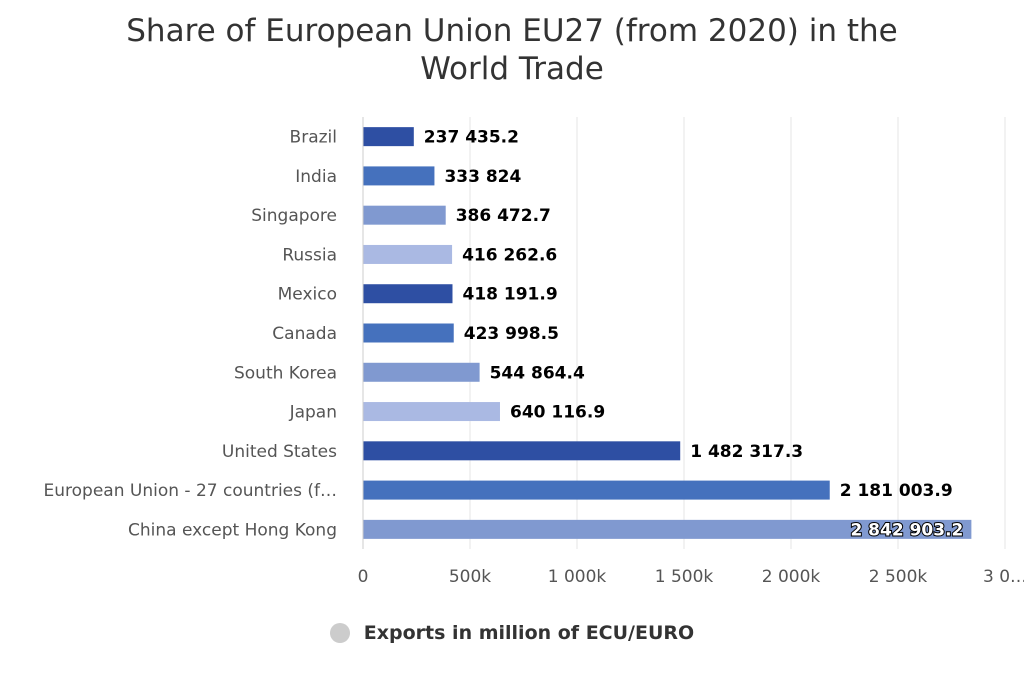 This screenshot has width=1024, height=683. Describe the element at coordinates (577, 577) in the screenshot. I see `x-tick-label: 1 000k` at that location.